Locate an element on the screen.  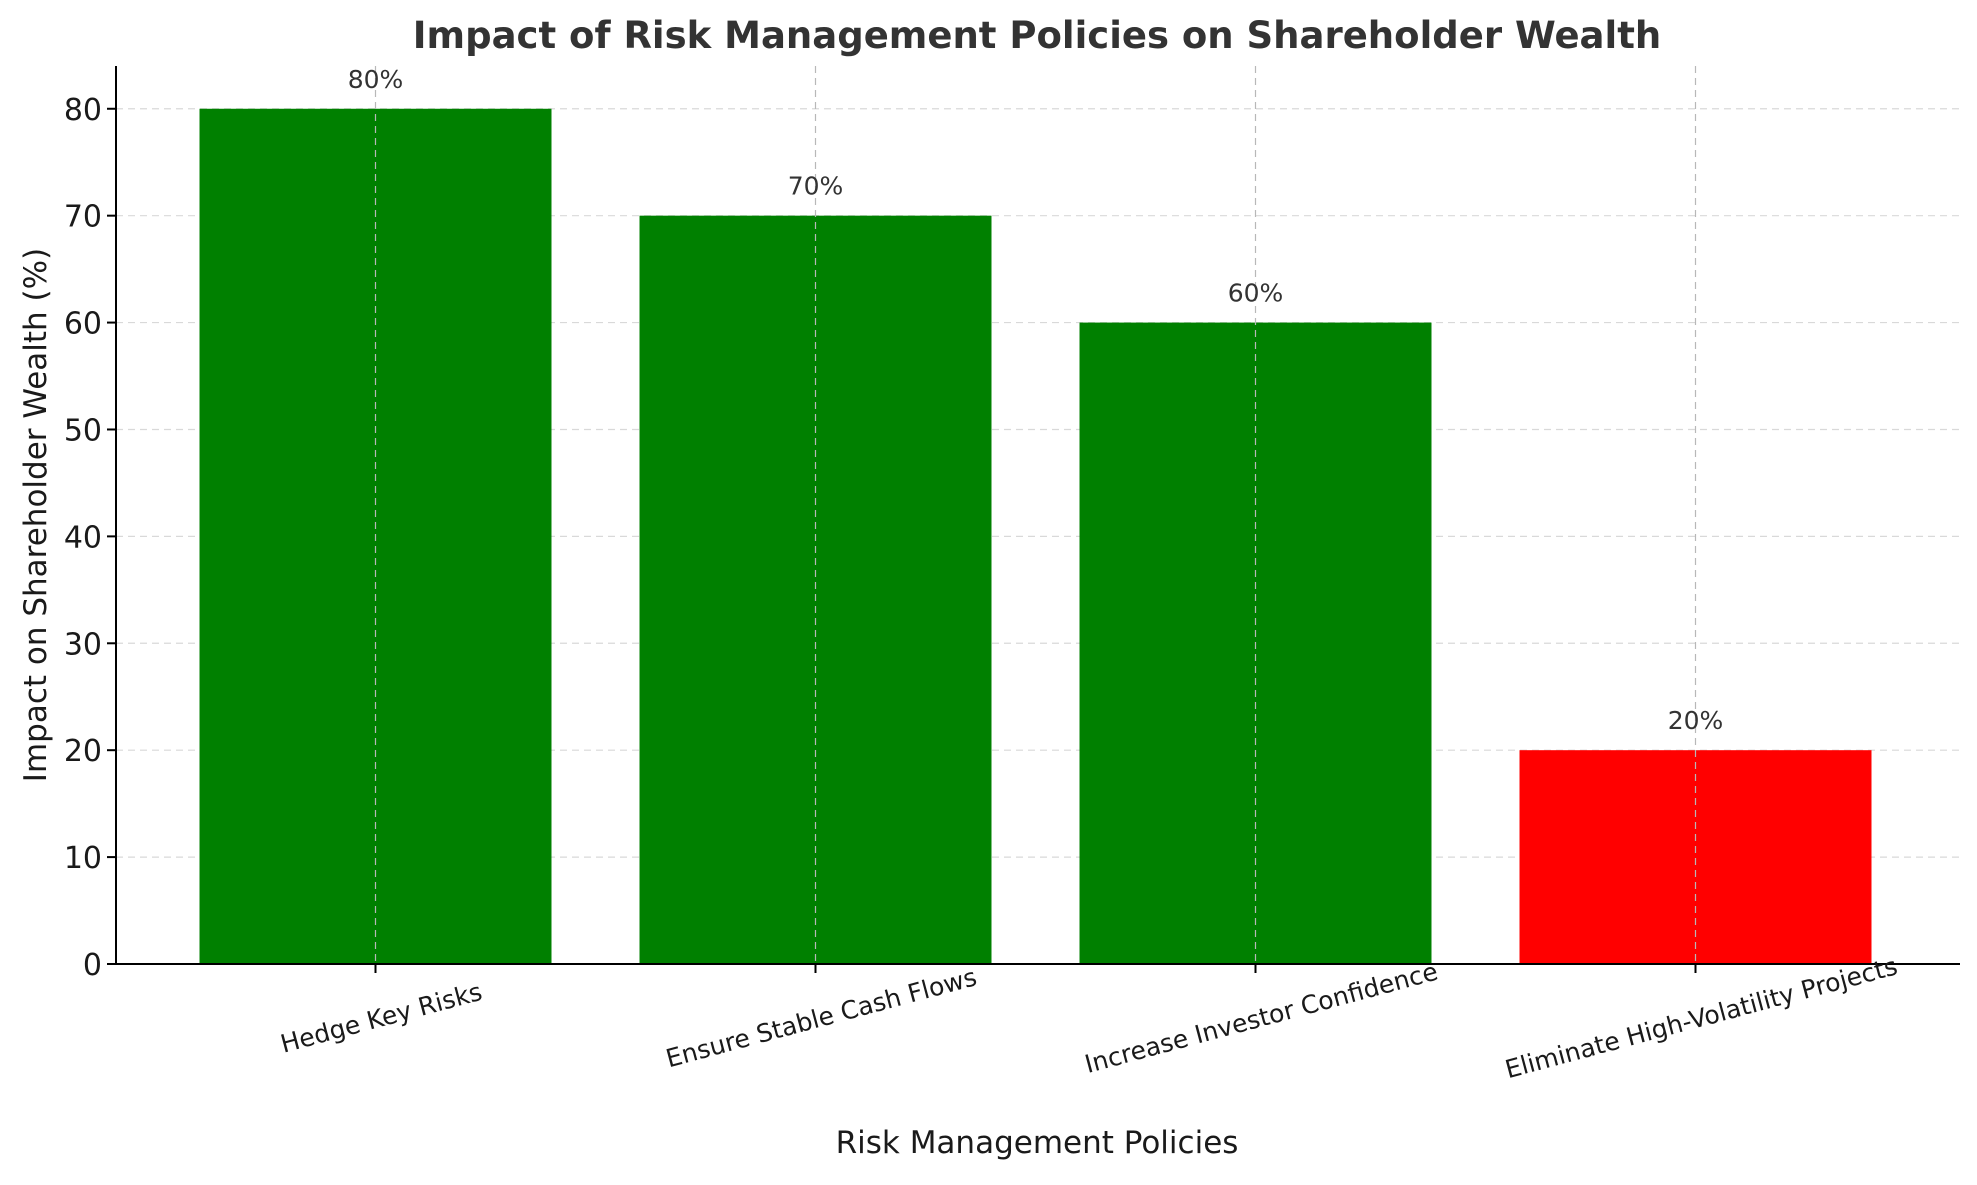
x-axis-label: Risk Management Policies is located at coordinates (1037, 1143).